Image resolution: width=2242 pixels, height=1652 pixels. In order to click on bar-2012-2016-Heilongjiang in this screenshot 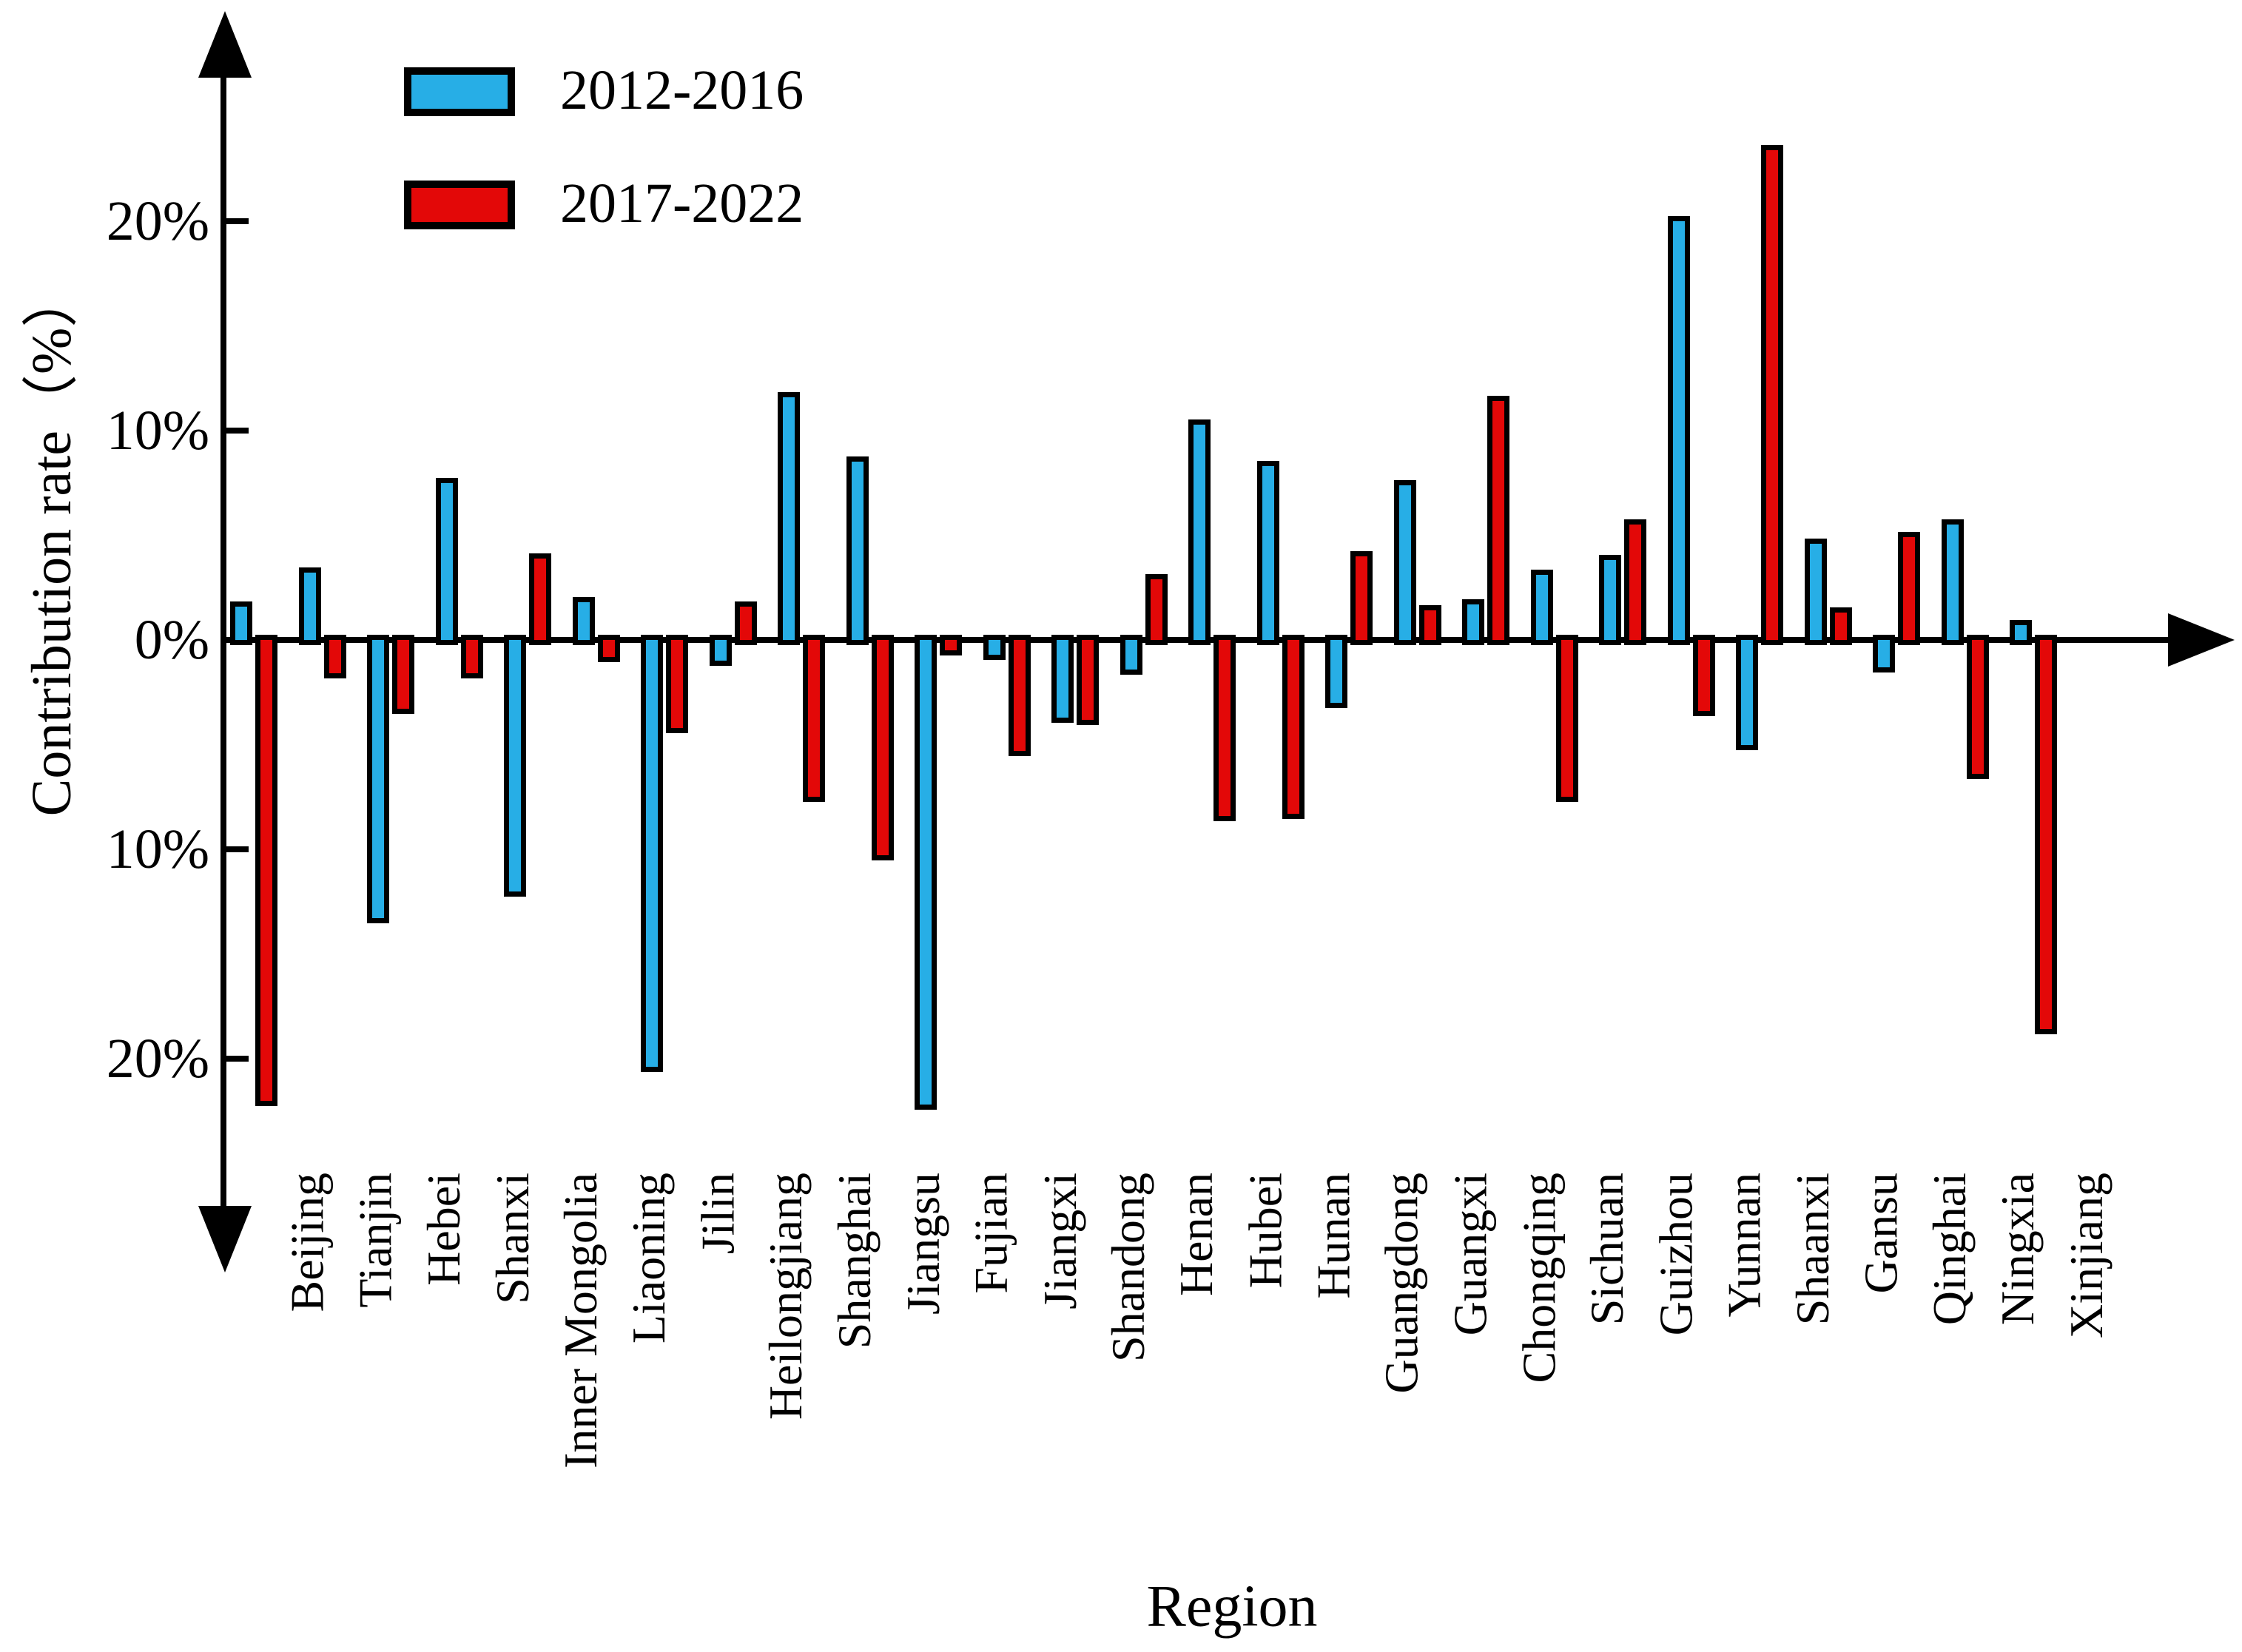, I will do `click(721, 651)`.